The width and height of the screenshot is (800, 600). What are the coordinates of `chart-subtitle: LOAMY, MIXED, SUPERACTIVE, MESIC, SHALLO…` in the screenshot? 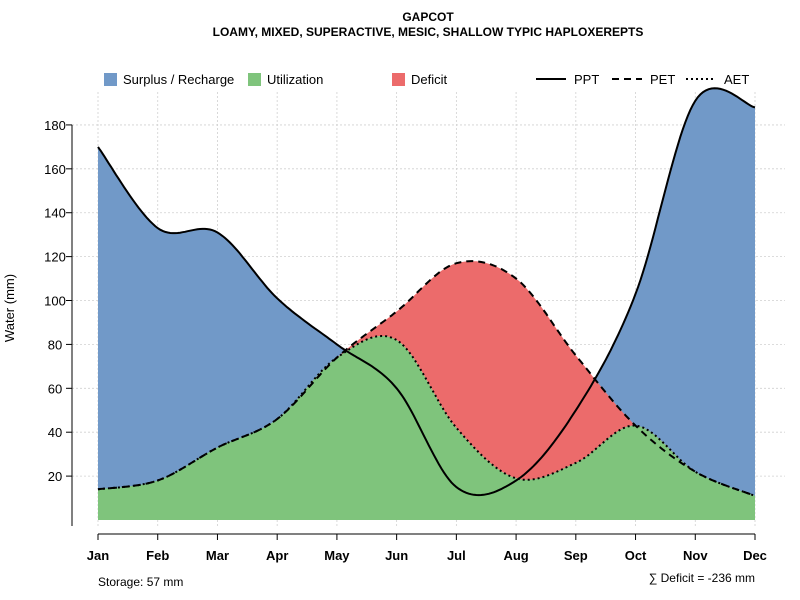 It's located at (428, 32).